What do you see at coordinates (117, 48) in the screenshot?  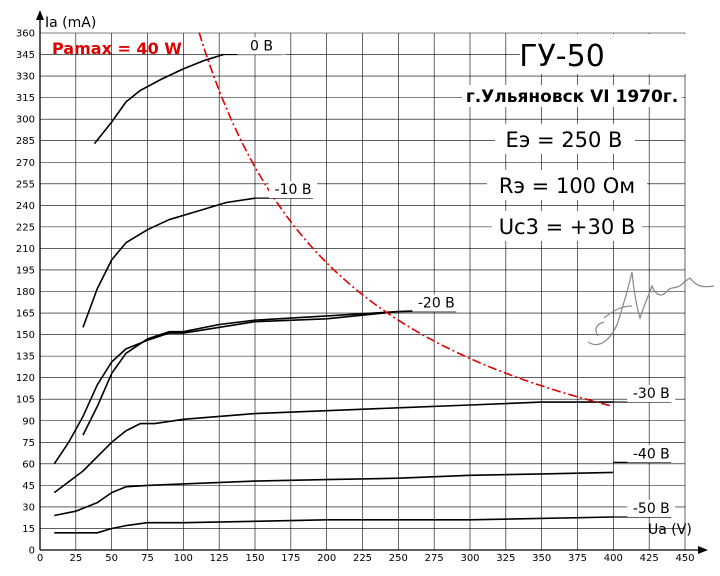 I see `pmax-label: Pamax = 40 W` at bounding box center [117, 48].